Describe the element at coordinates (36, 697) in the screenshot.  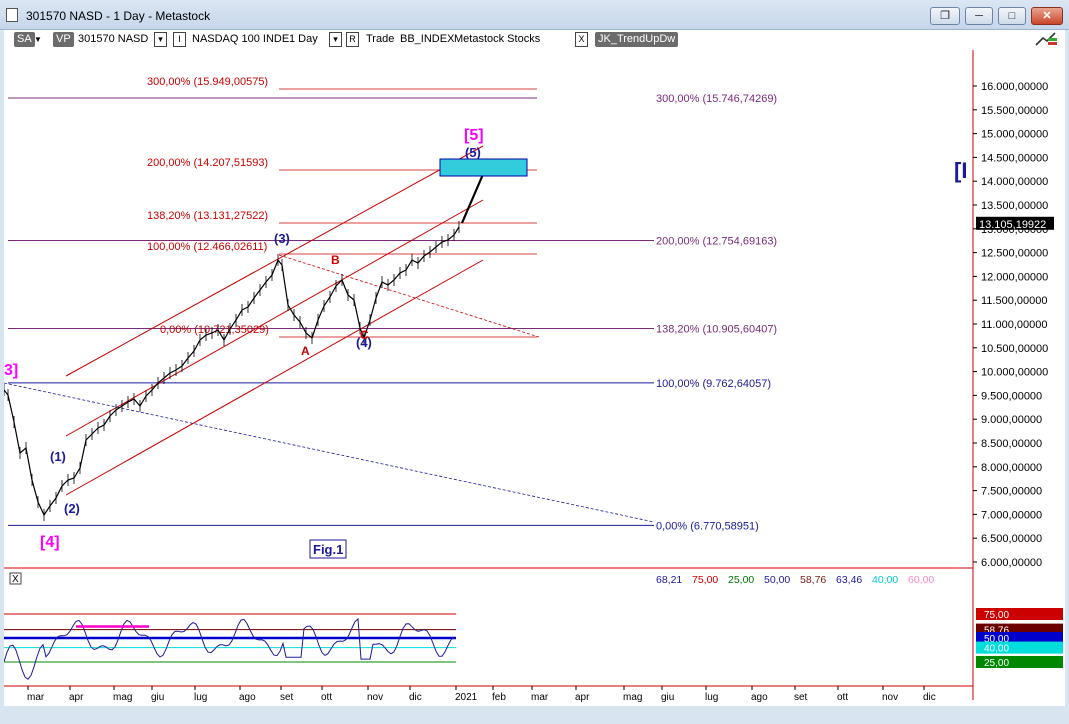
I see `time-tick-label: mar` at that location.